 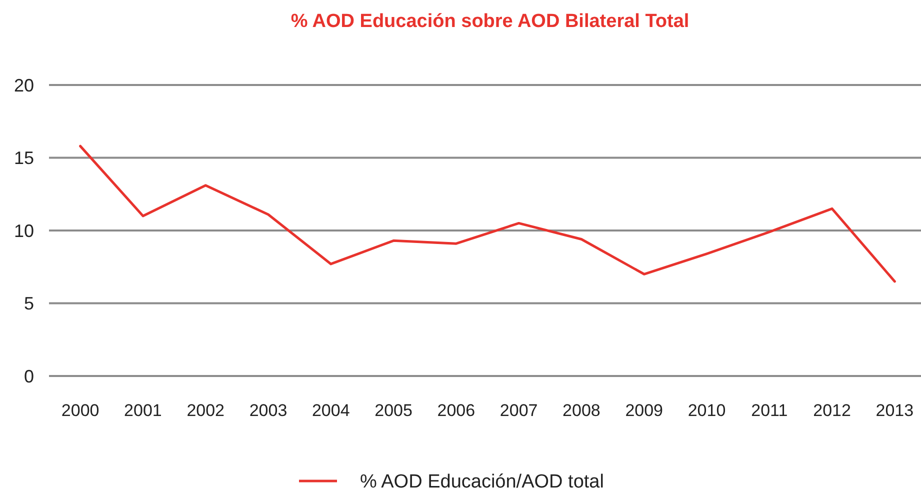 I want to click on x-tick-label: 2003, so click(x=268, y=410).